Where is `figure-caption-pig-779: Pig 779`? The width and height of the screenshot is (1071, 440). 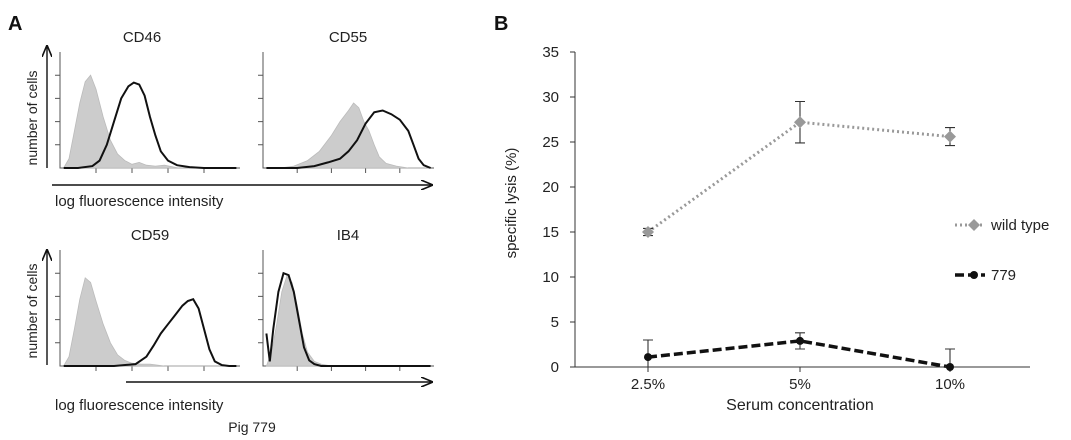 figure-caption-pig-779: Pig 779 is located at coordinates (252, 427).